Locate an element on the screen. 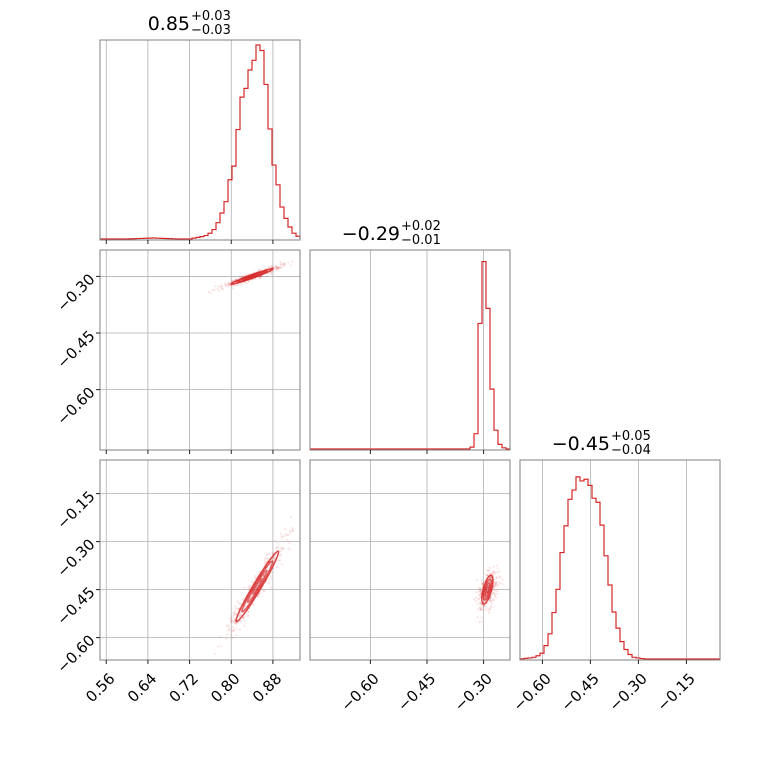 This screenshot has width=760, height=760. param-title-value: −0.45 is located at coordinates (581, 444).